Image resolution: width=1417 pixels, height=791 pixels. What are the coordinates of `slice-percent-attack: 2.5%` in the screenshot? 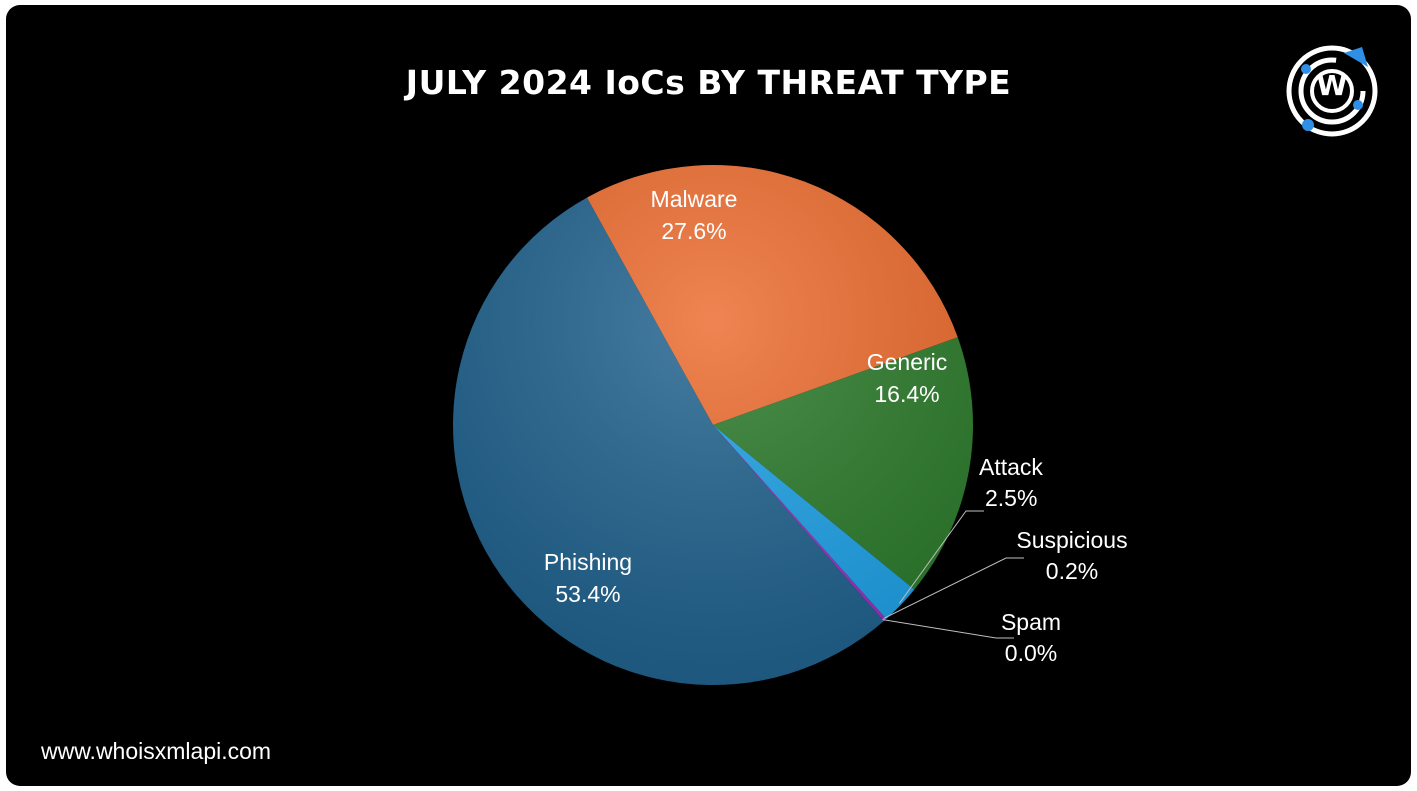 It's located at (1011, 498).